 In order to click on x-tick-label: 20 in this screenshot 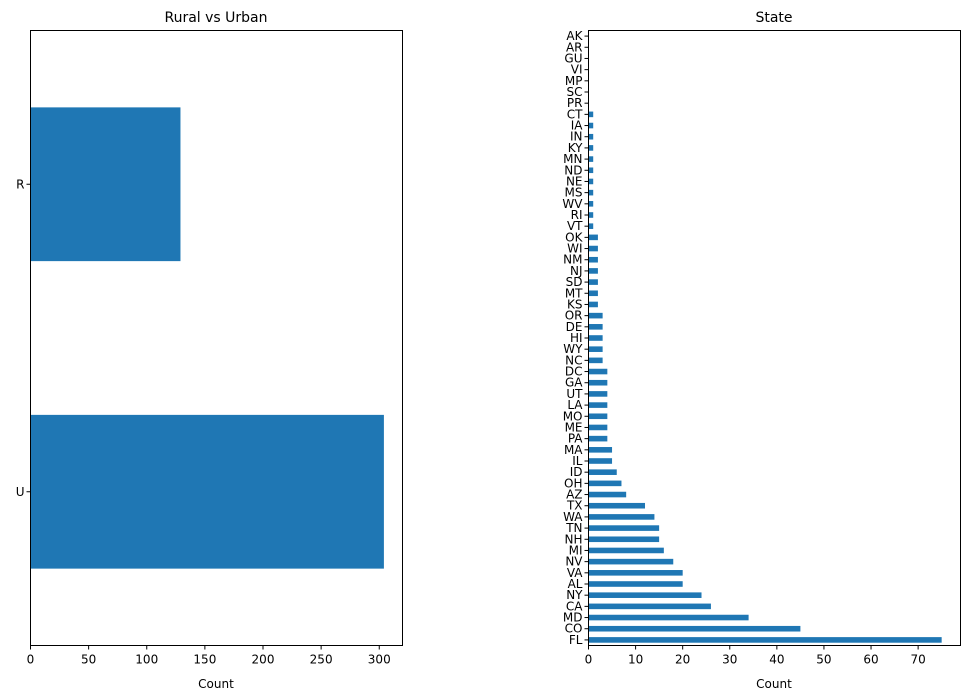, I will do `click(682, 660)`.